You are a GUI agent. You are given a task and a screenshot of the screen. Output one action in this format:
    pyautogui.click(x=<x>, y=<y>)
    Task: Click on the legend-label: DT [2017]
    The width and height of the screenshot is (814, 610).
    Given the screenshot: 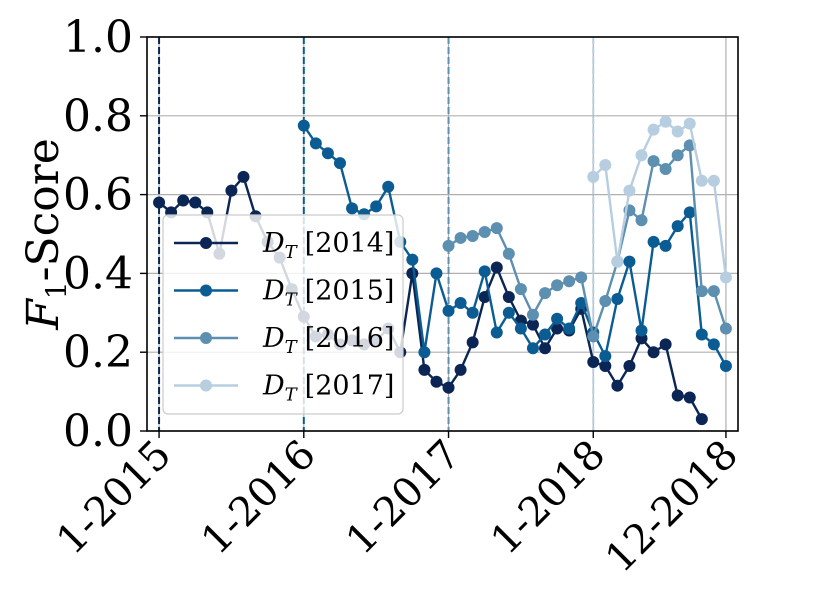 What is the action you would take?
    pyautogui.click(x=328, y=388)
    